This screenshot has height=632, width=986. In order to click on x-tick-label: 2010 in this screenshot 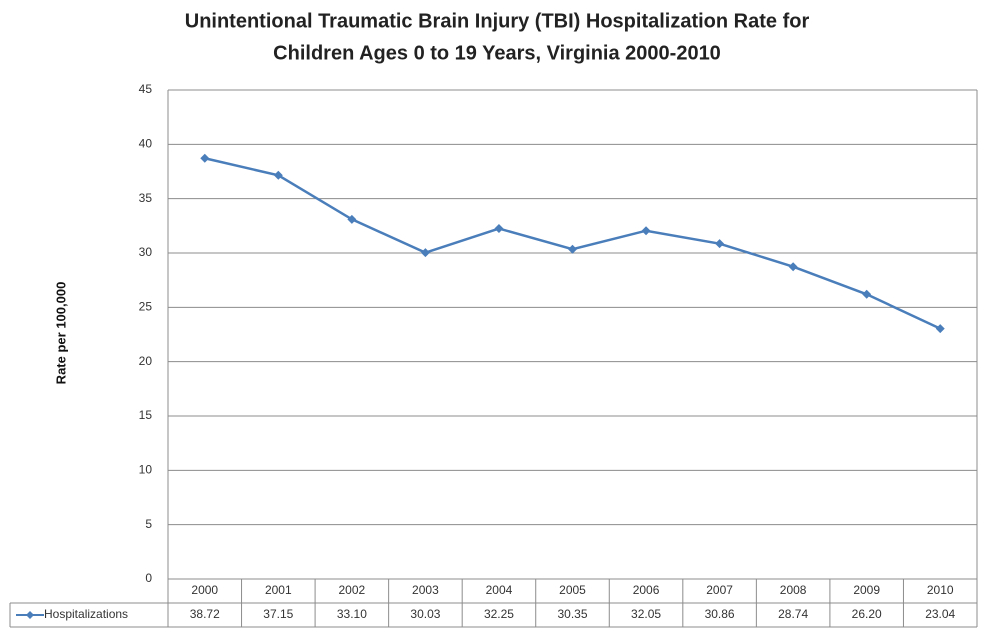, I will do `click(940, 590)`.